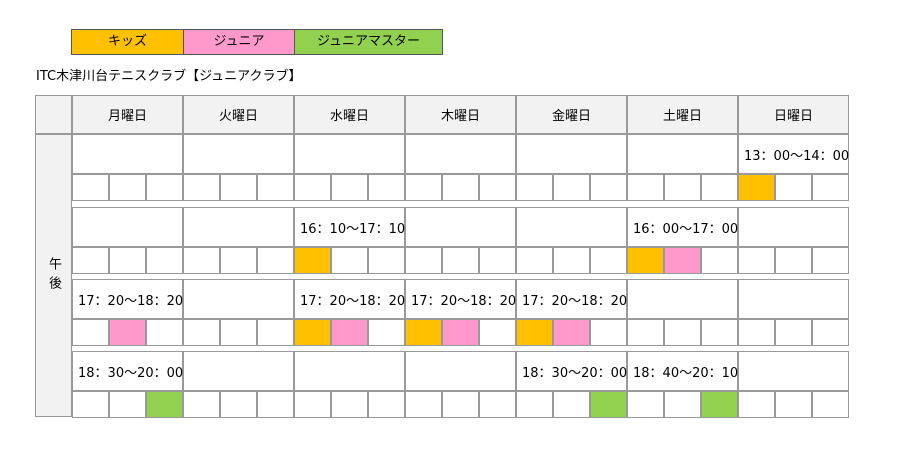 This screenshot has height=456, width=900. What do you see at coordinates (238, 114) in the screenshot?
I see `day-header: 火曜日` at bounding box center [238, 114].